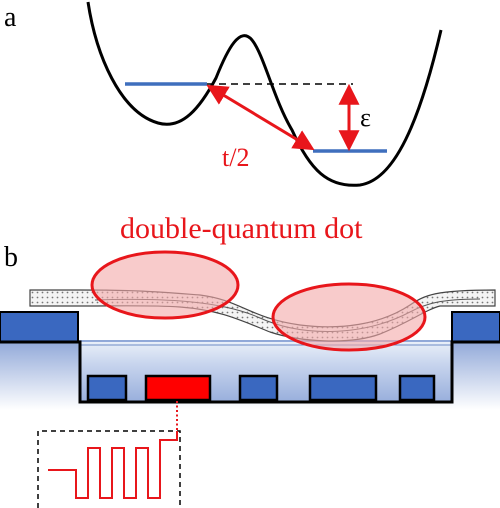 The height and width of the screenshot is (508, 500). What do you see at coordinates (235, 157) in the screenshot?
I see `tunnel-coupling-label: t/2` at bounding box center [235, 157].